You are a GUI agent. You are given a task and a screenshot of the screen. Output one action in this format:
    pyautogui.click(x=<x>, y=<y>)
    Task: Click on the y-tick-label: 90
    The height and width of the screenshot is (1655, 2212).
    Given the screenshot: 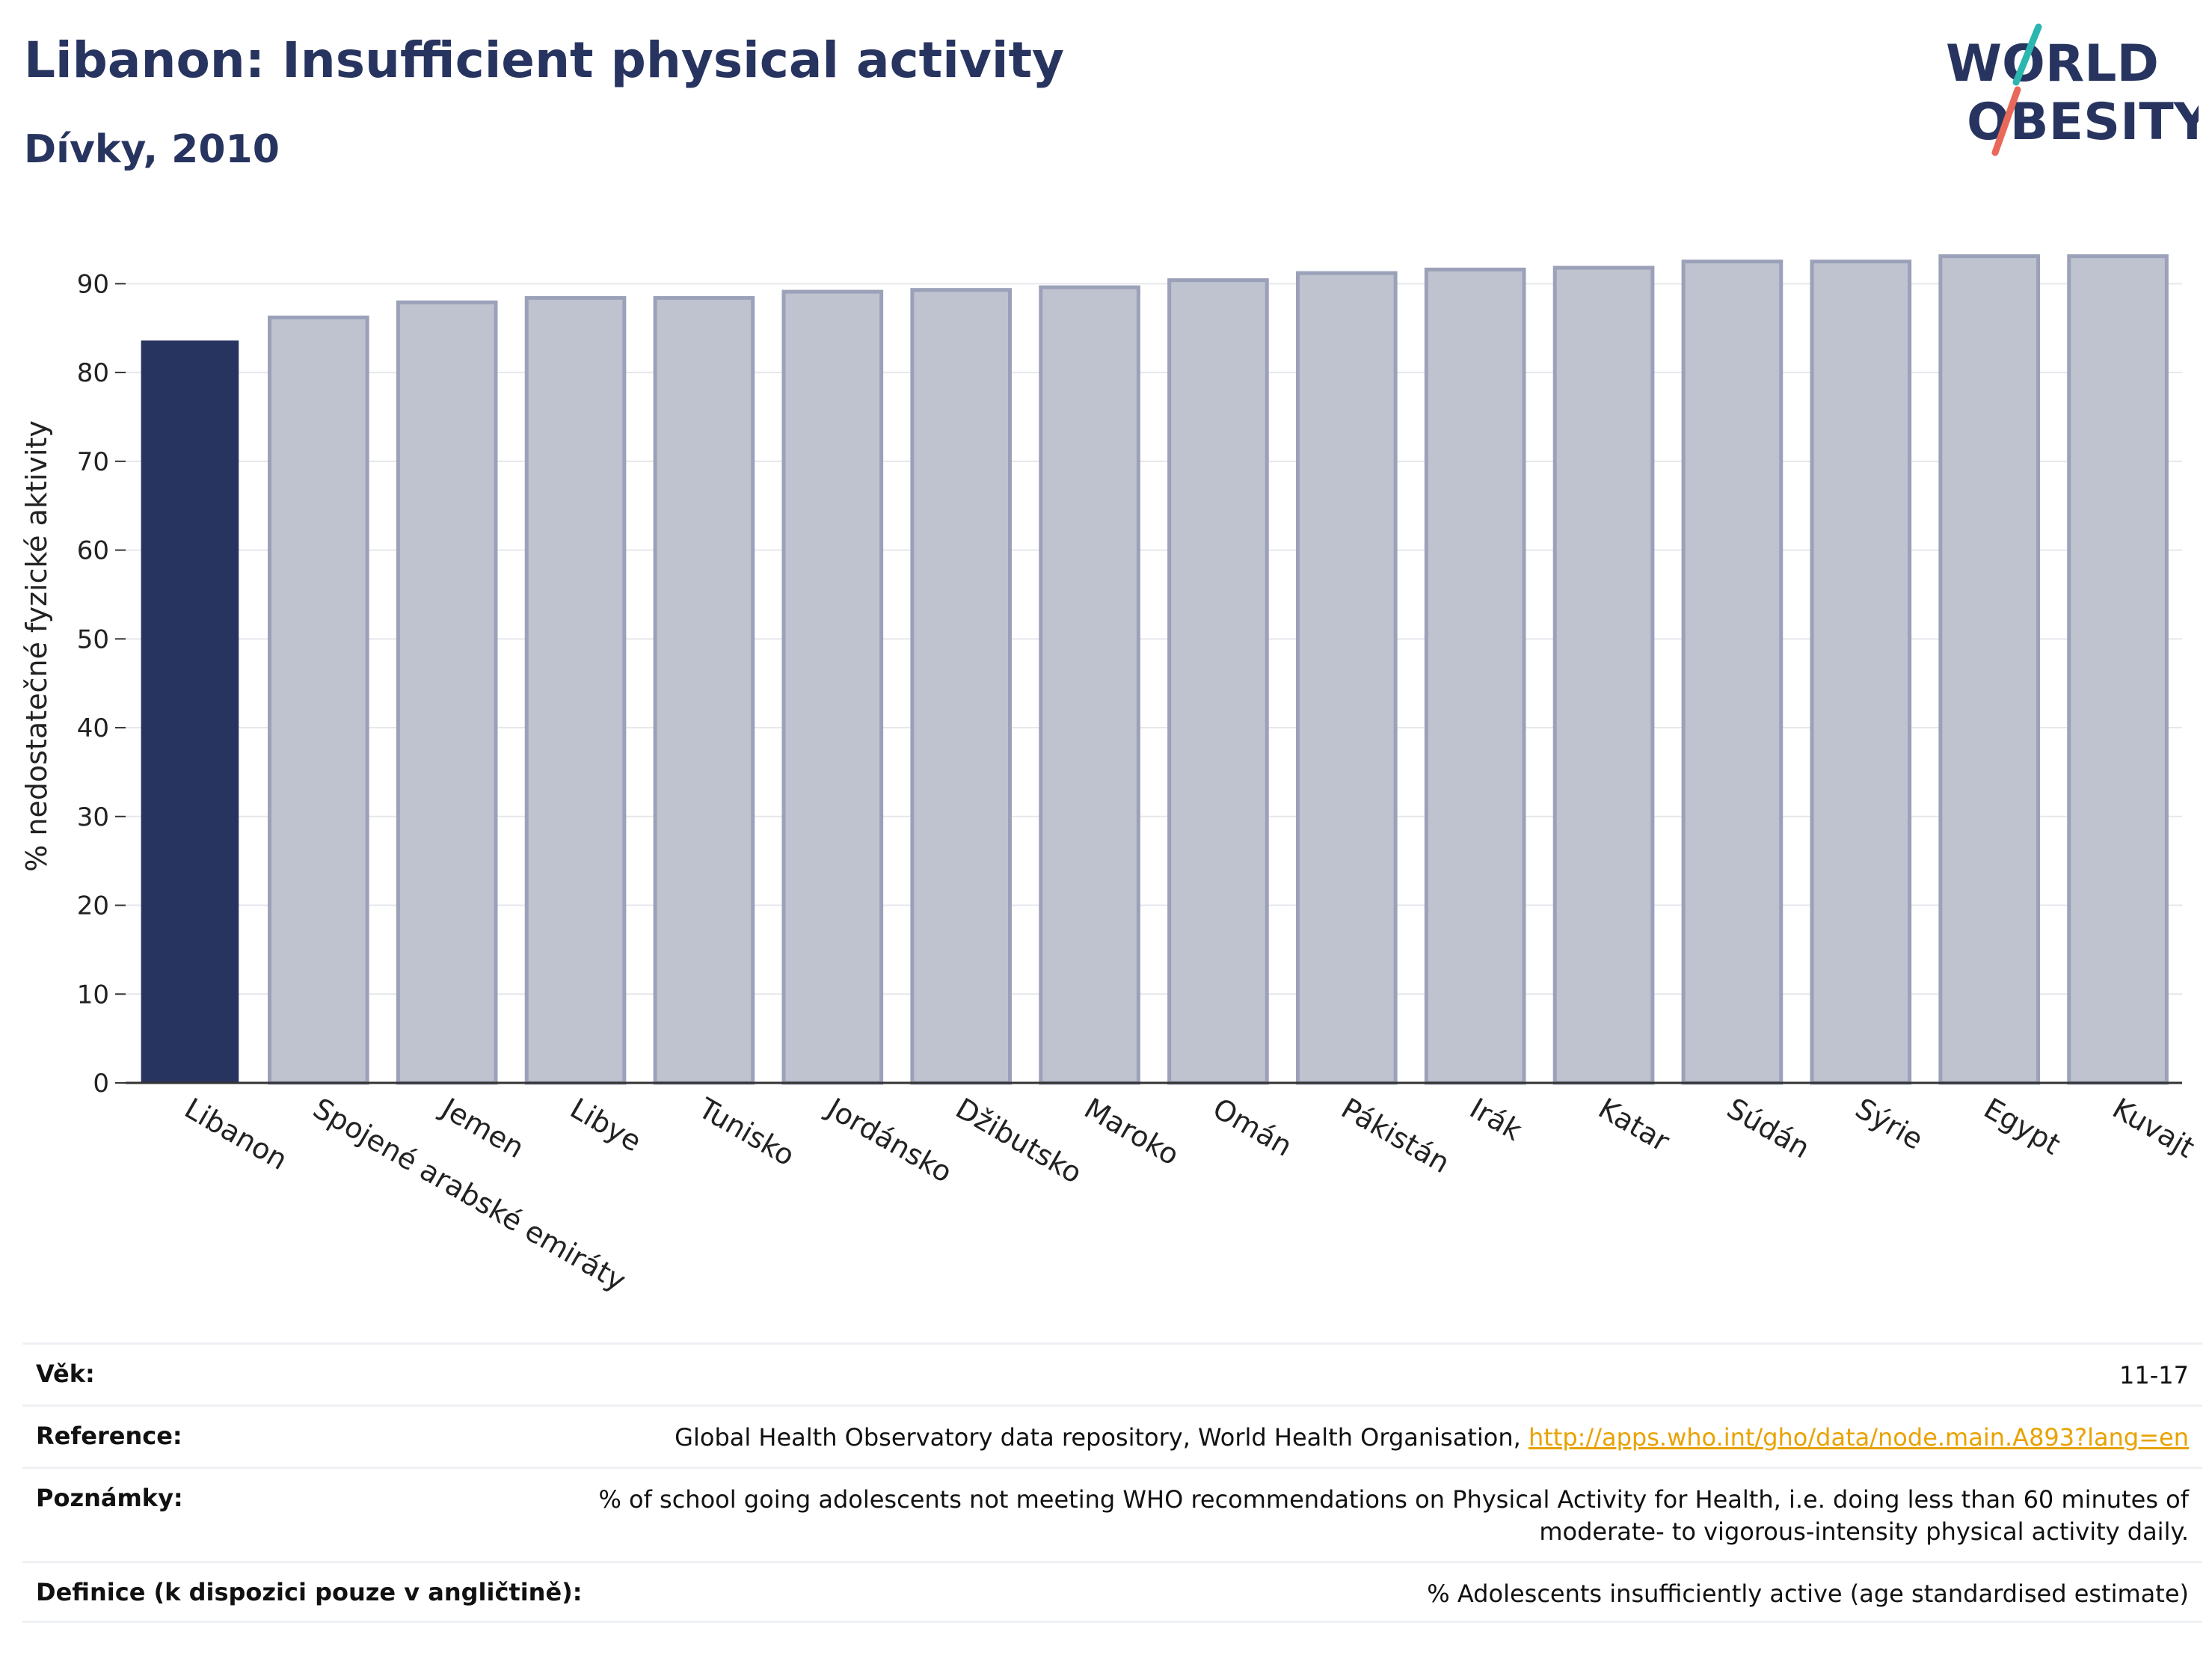 What is the action you would take?
    pyautogui.click(x=93, y=284)
    